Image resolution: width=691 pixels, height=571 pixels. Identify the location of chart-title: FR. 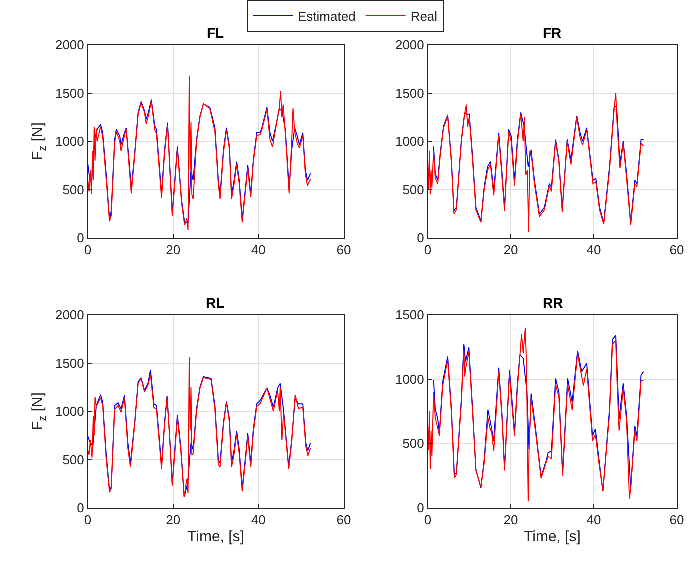
(552, 33).